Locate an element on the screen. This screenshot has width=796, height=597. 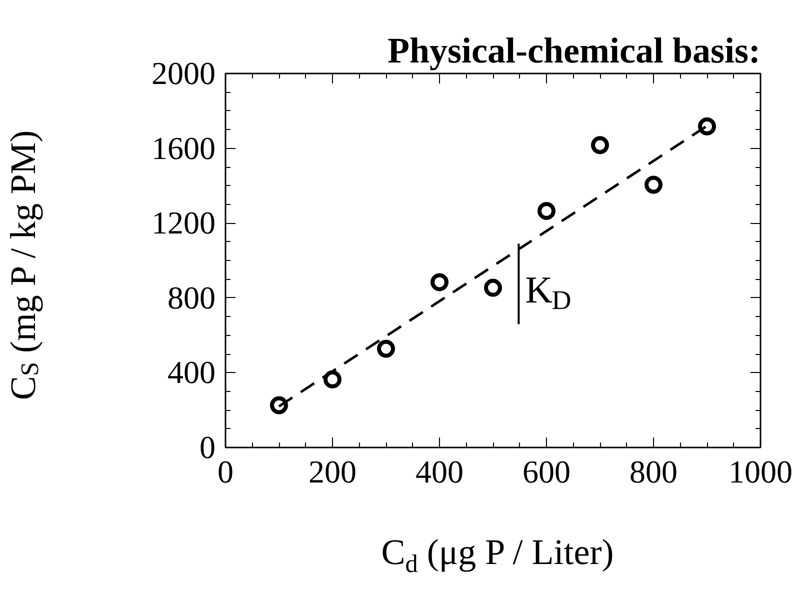
y-tick-label: 0 is located at coordinates (208, 447).